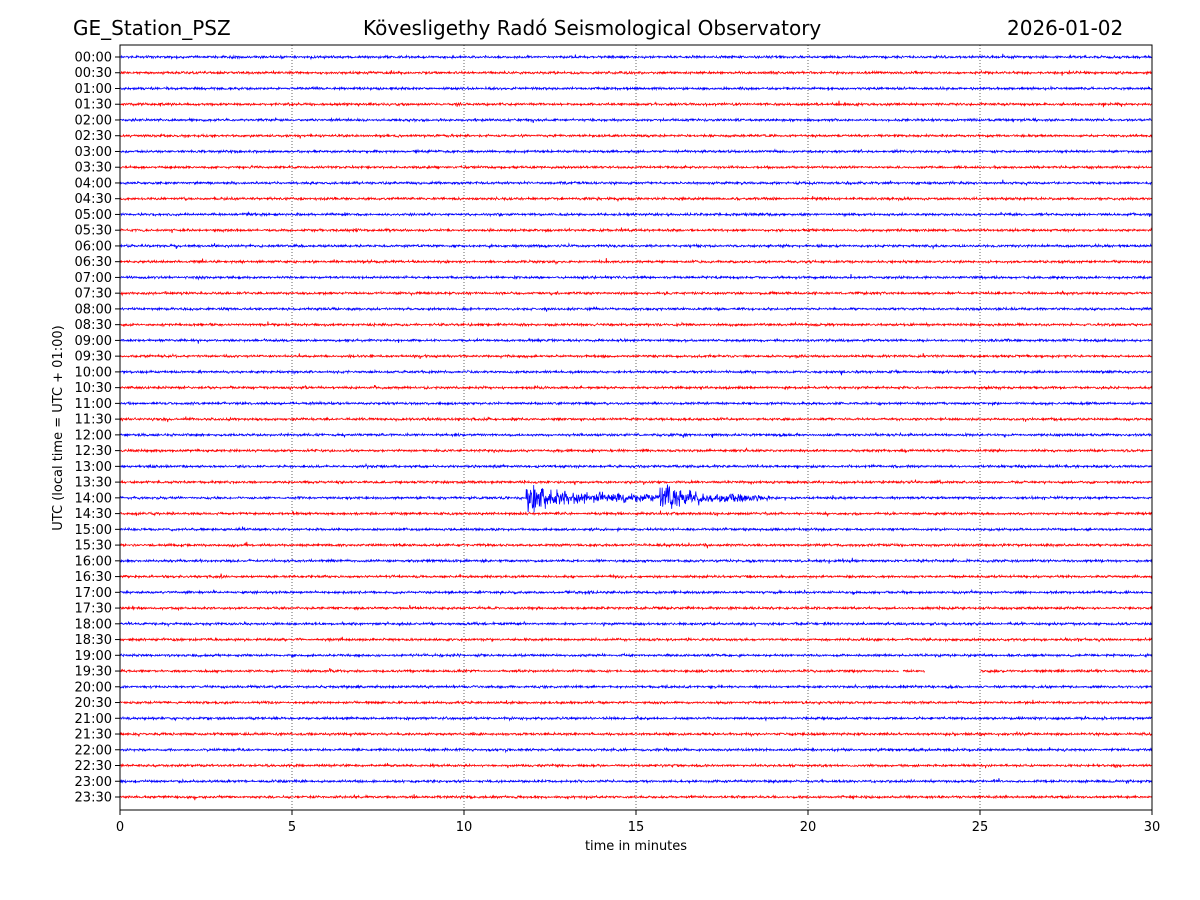  I want to click on y-tick-label: 04:00, so click(93, 183).